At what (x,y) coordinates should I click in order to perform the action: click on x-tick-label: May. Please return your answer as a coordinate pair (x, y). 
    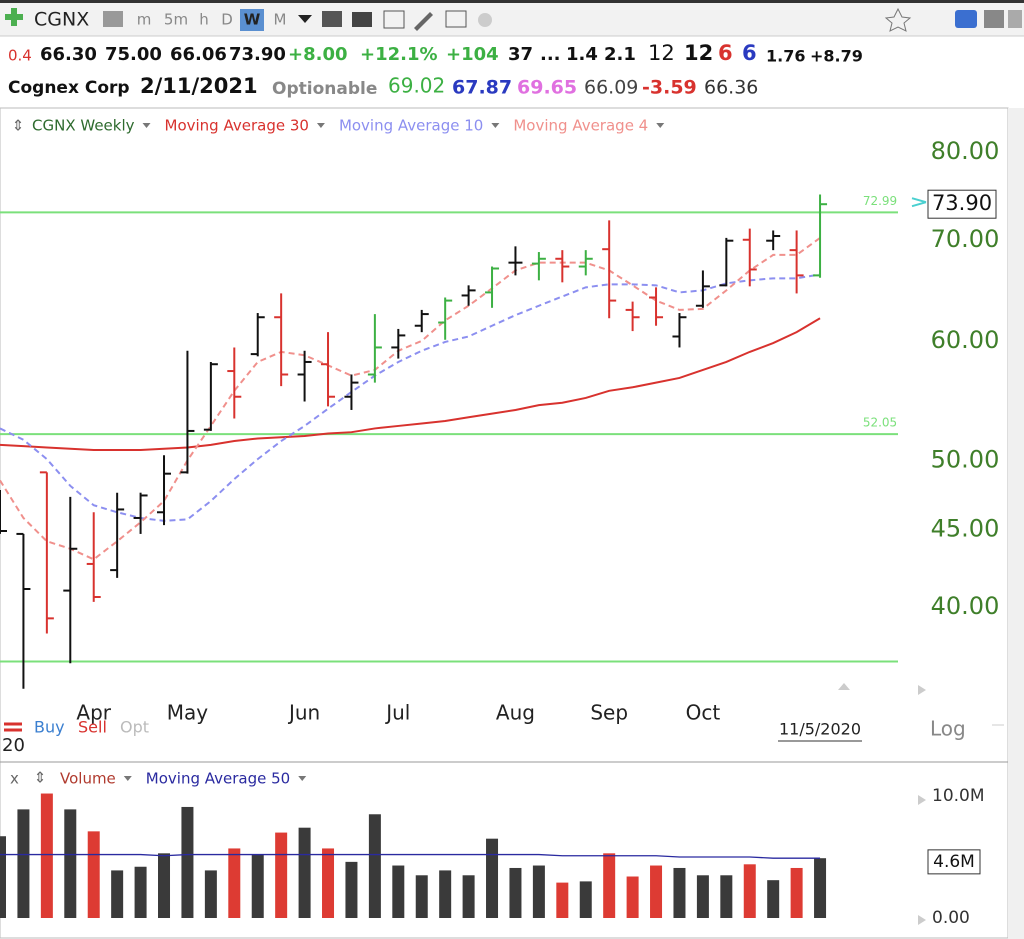
    Looking at the image, I should click on (188, 713).